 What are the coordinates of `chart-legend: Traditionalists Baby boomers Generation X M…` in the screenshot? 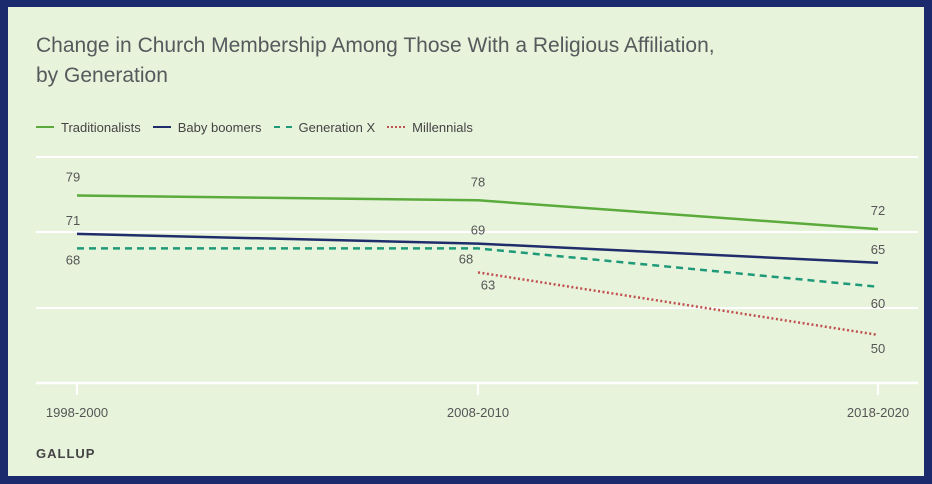 It's located at (260, 127).